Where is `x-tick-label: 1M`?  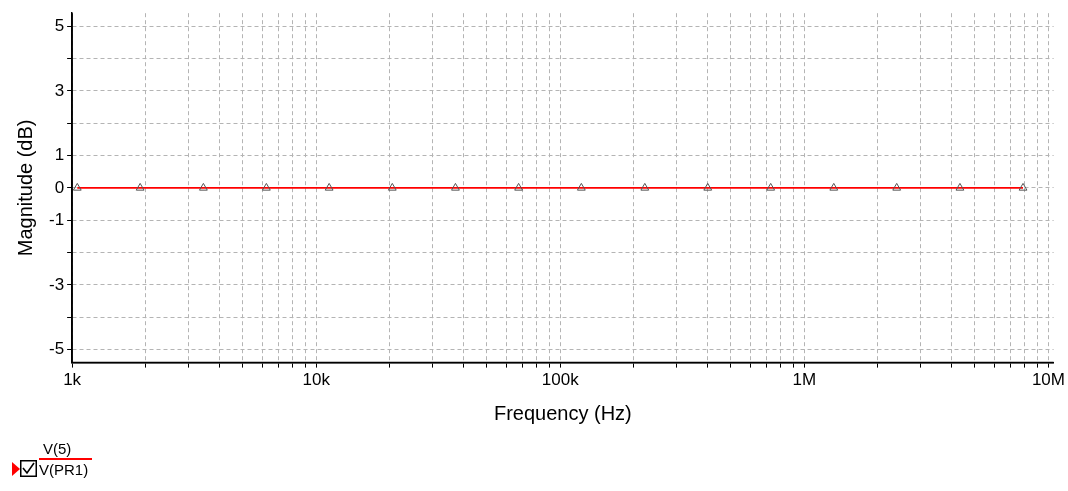
x-tick-label: 1M is located at coordinates (804, 380).